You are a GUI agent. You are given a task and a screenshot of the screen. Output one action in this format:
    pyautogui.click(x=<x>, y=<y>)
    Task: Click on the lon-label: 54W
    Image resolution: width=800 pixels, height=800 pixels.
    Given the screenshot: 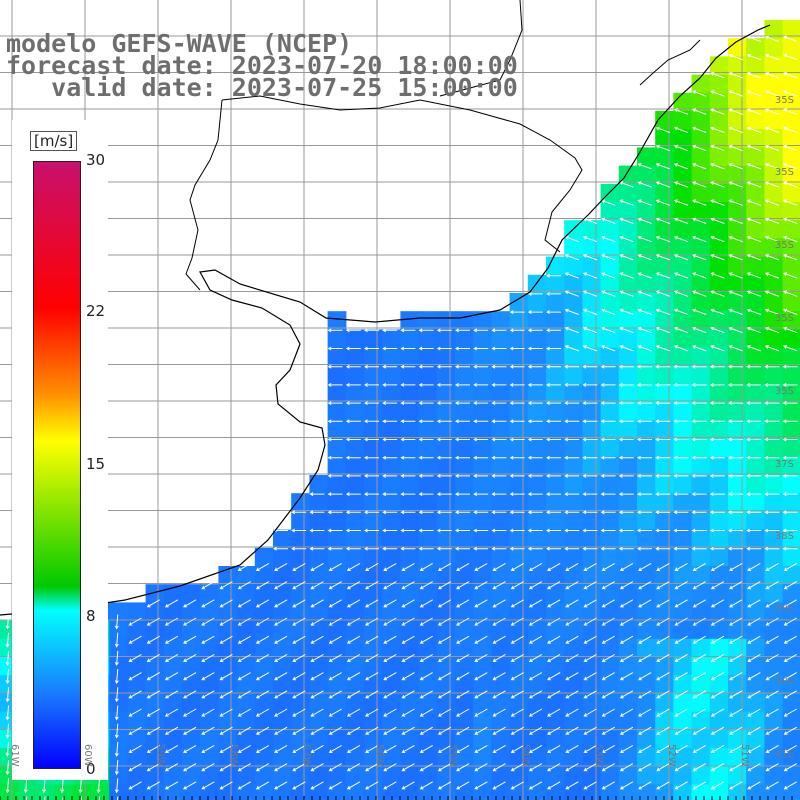 What is the action you would take?
    pyautogui.click(x=525, y=755)
    